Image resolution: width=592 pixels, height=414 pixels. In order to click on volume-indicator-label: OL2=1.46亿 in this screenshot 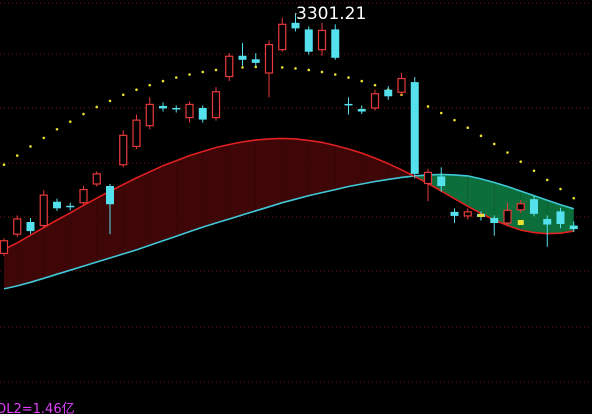, I will do `click(37, 408)`.